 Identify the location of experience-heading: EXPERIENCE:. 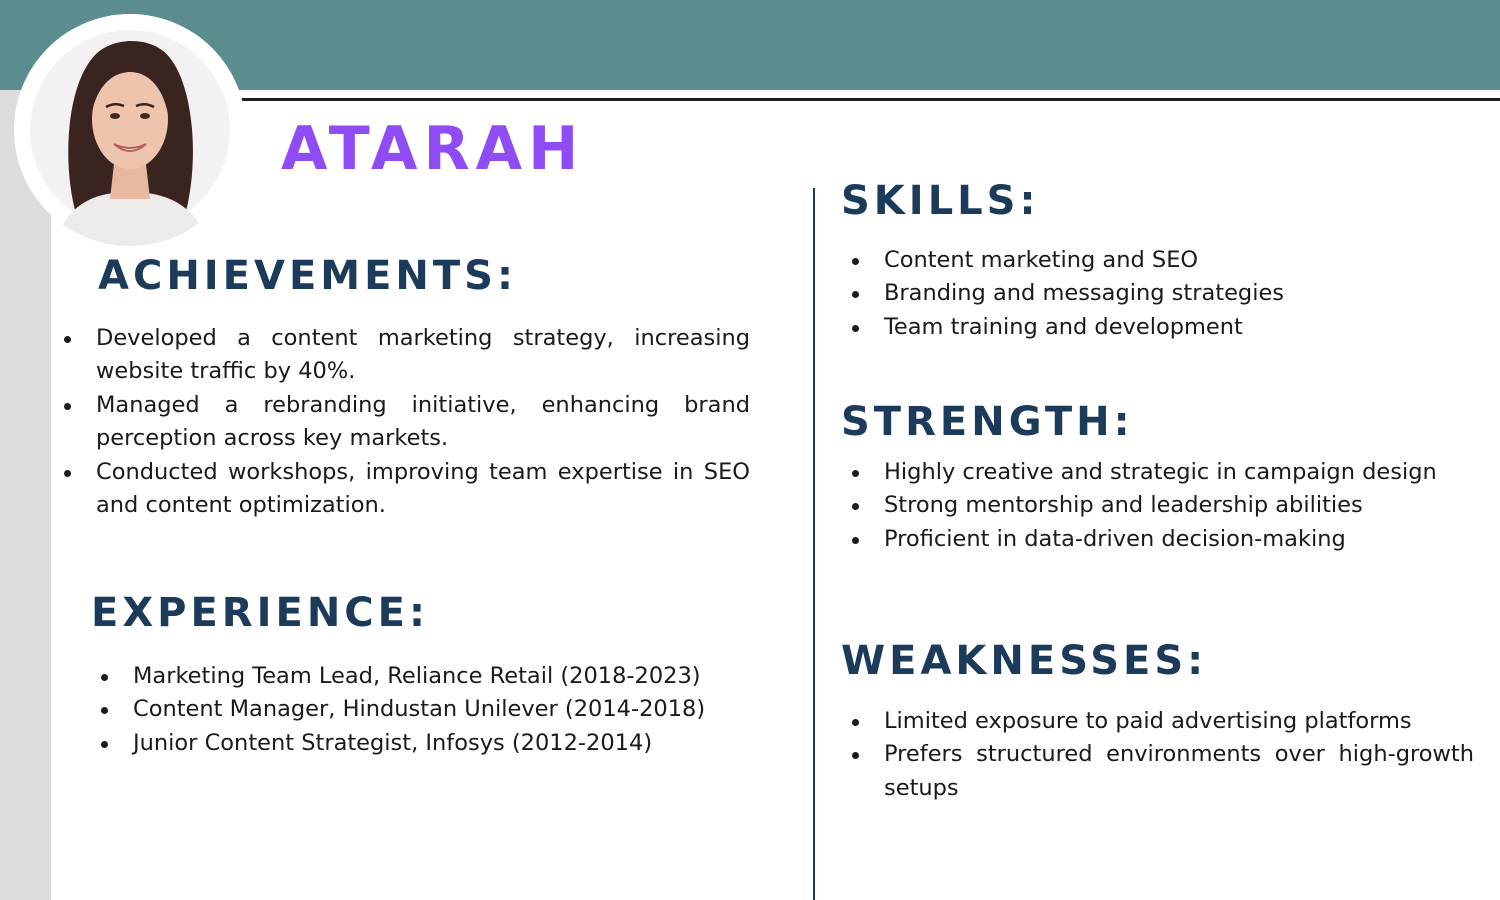
(260, 613).